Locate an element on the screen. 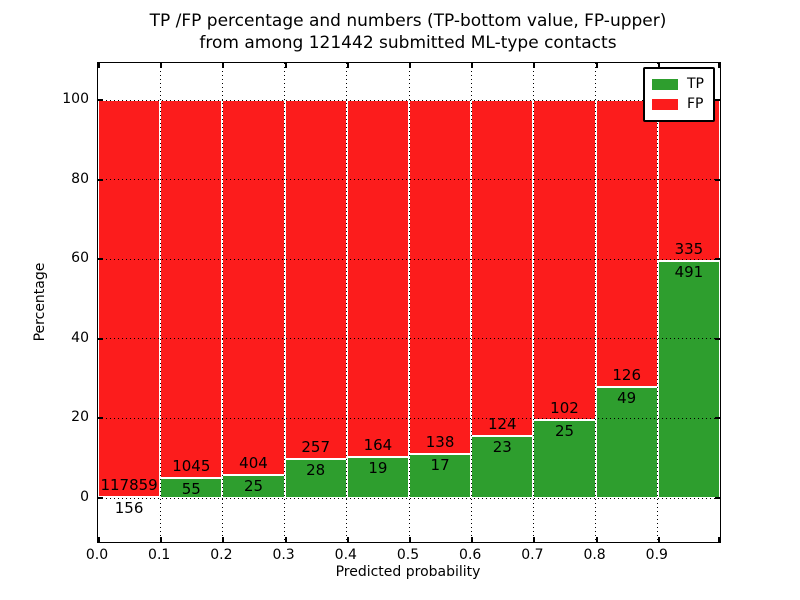 This screenshot has width=800, height=600. x-tick-label: 0.9 is located at coordinates (656, 555).